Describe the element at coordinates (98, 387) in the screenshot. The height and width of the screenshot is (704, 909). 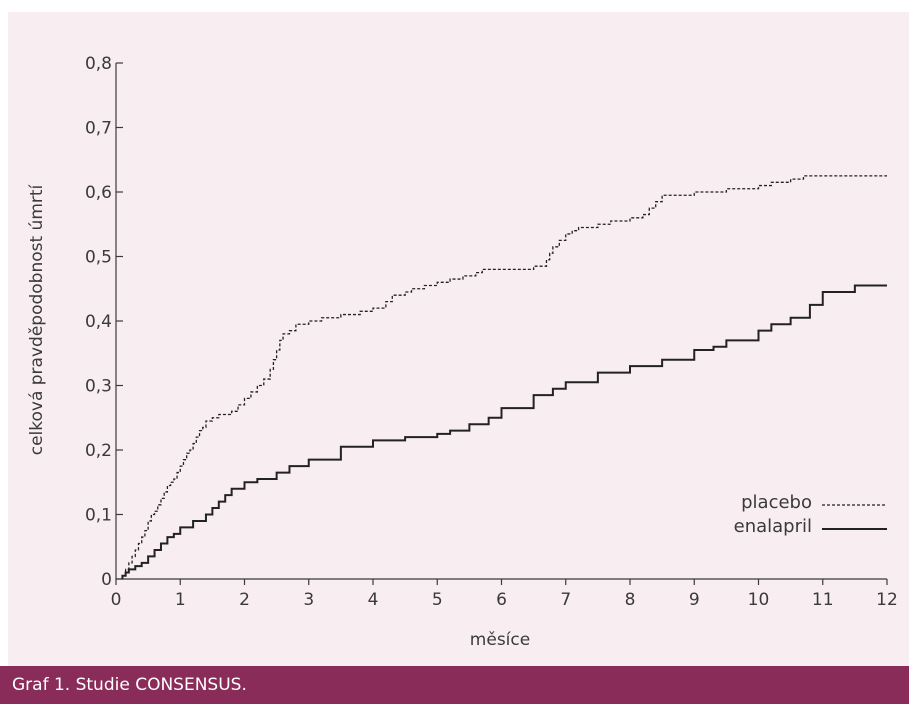
I see `y-tick-label: 0,3` at that location.